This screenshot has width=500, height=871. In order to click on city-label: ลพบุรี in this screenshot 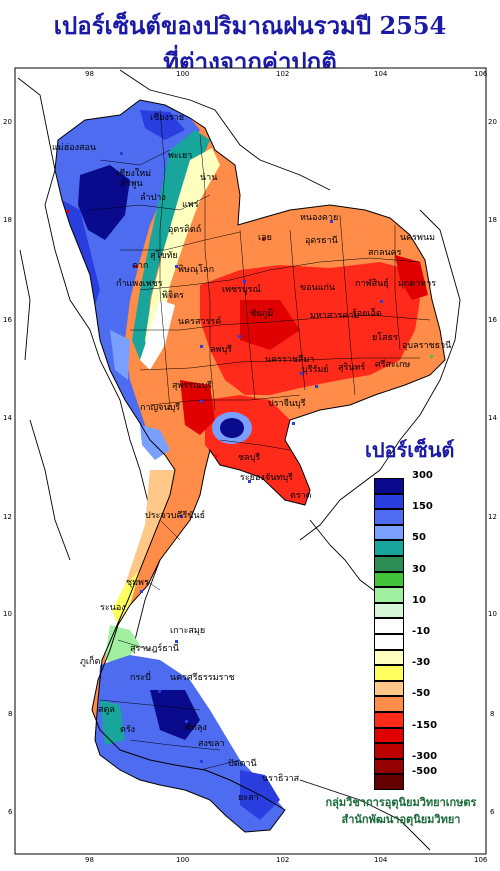, I will do `click(221, 349)`.